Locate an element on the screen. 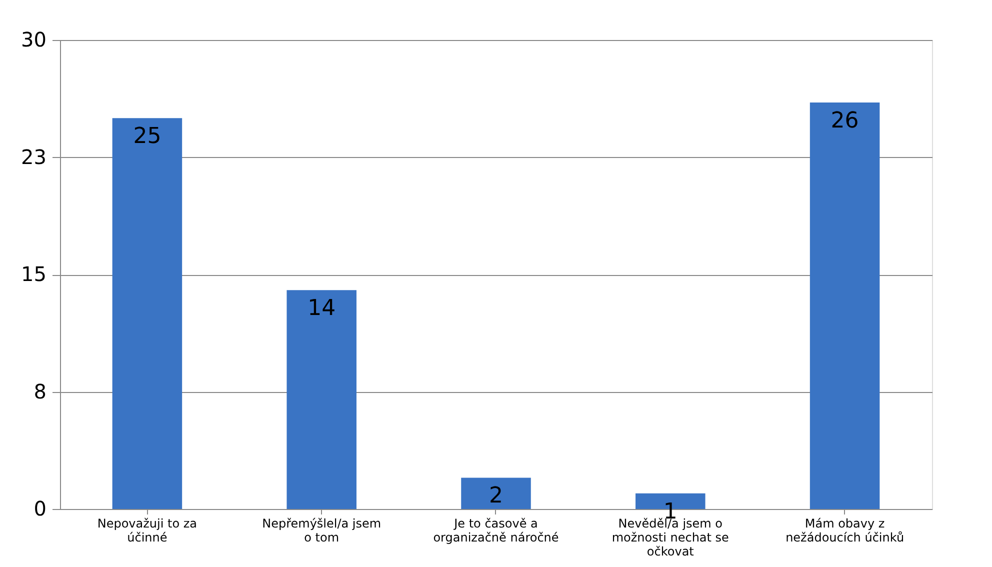 The image size is (992, 567). y-tick-label: 8 is located at coordinates (40, 391).